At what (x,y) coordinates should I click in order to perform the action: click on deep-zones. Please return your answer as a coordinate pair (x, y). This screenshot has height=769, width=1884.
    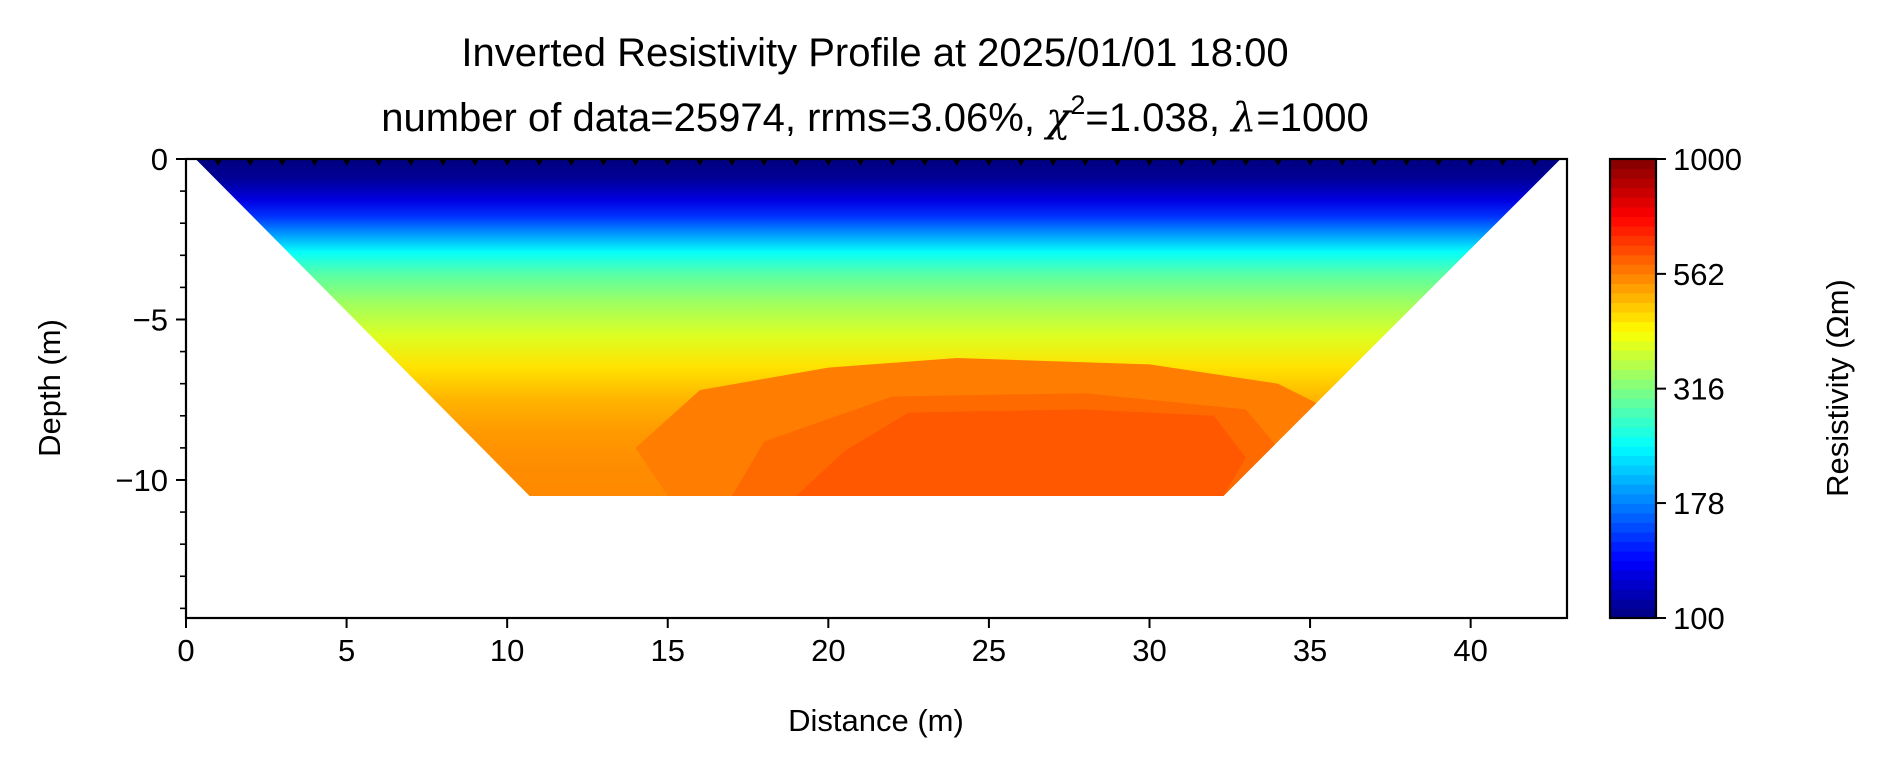
    Looking at the image, I should click on (989, 427).